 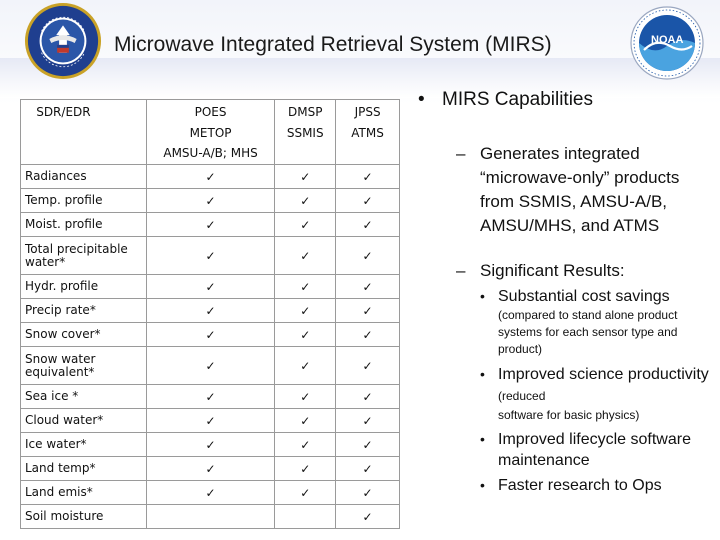 I want to click on row-label: Land temp*, so click(x=83, y=468).